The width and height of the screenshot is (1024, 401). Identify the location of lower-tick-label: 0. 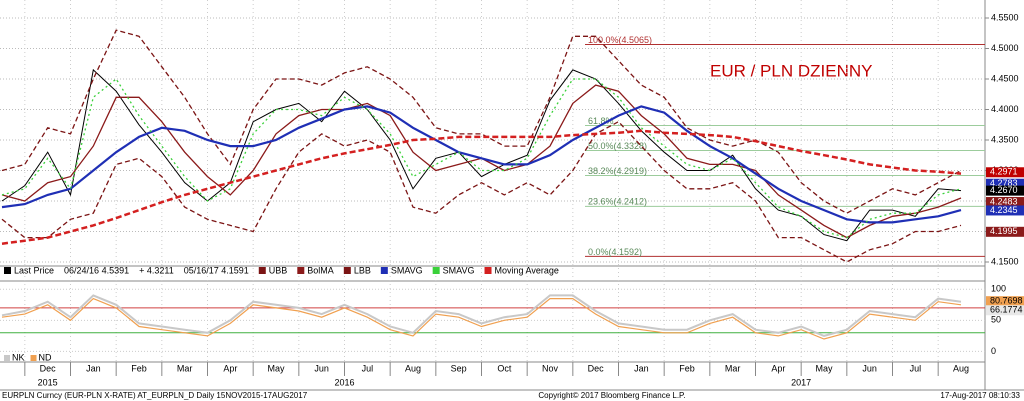
(993, 351).